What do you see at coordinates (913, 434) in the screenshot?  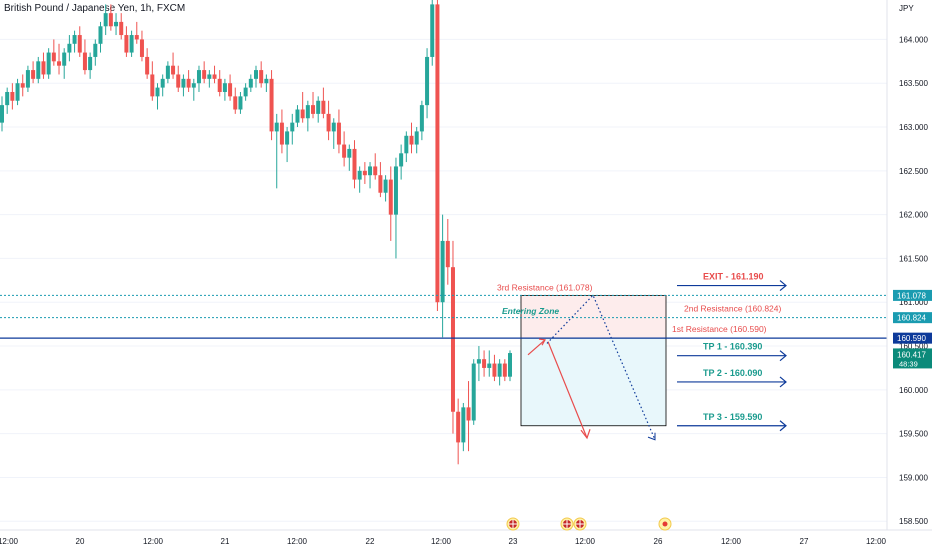 I see `price-tick-label: 159.500` at bounding box center [913, 434].